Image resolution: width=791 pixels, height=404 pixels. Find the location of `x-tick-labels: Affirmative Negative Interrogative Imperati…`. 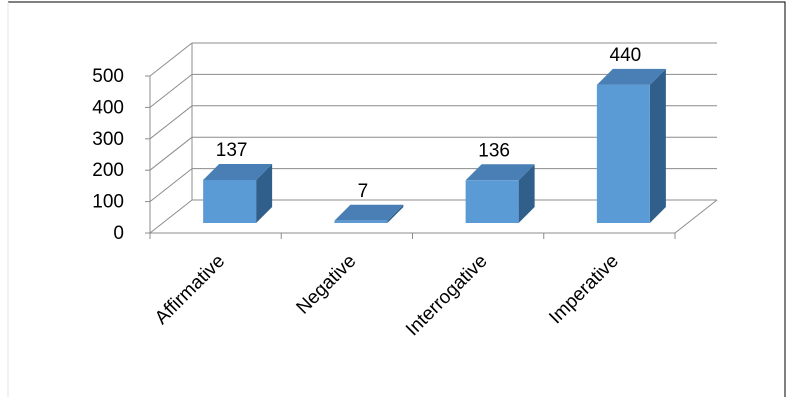

x-tick-labels: Affirmative Negative Interrogative Imperati… is located at coordinates (387, 296).